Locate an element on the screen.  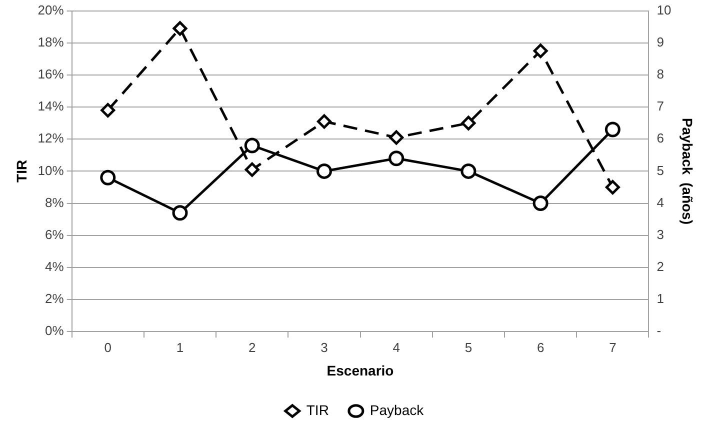
y-tick-label: 12% is located at coordinates (51, 138).